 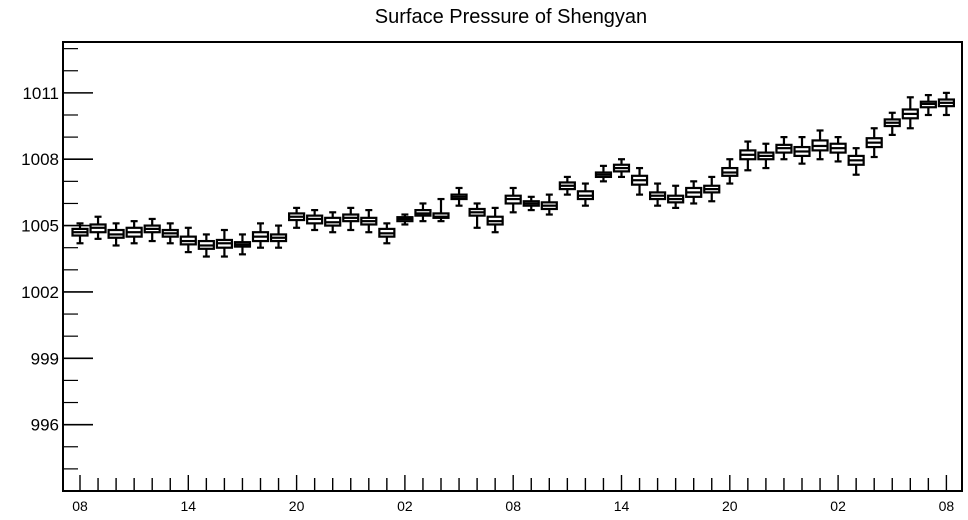 What do you see at coordinates (511, 17) in the screenshot?
I see `chart-title: Surface Pressure of Shengyan` at bounding box center [511, 17].